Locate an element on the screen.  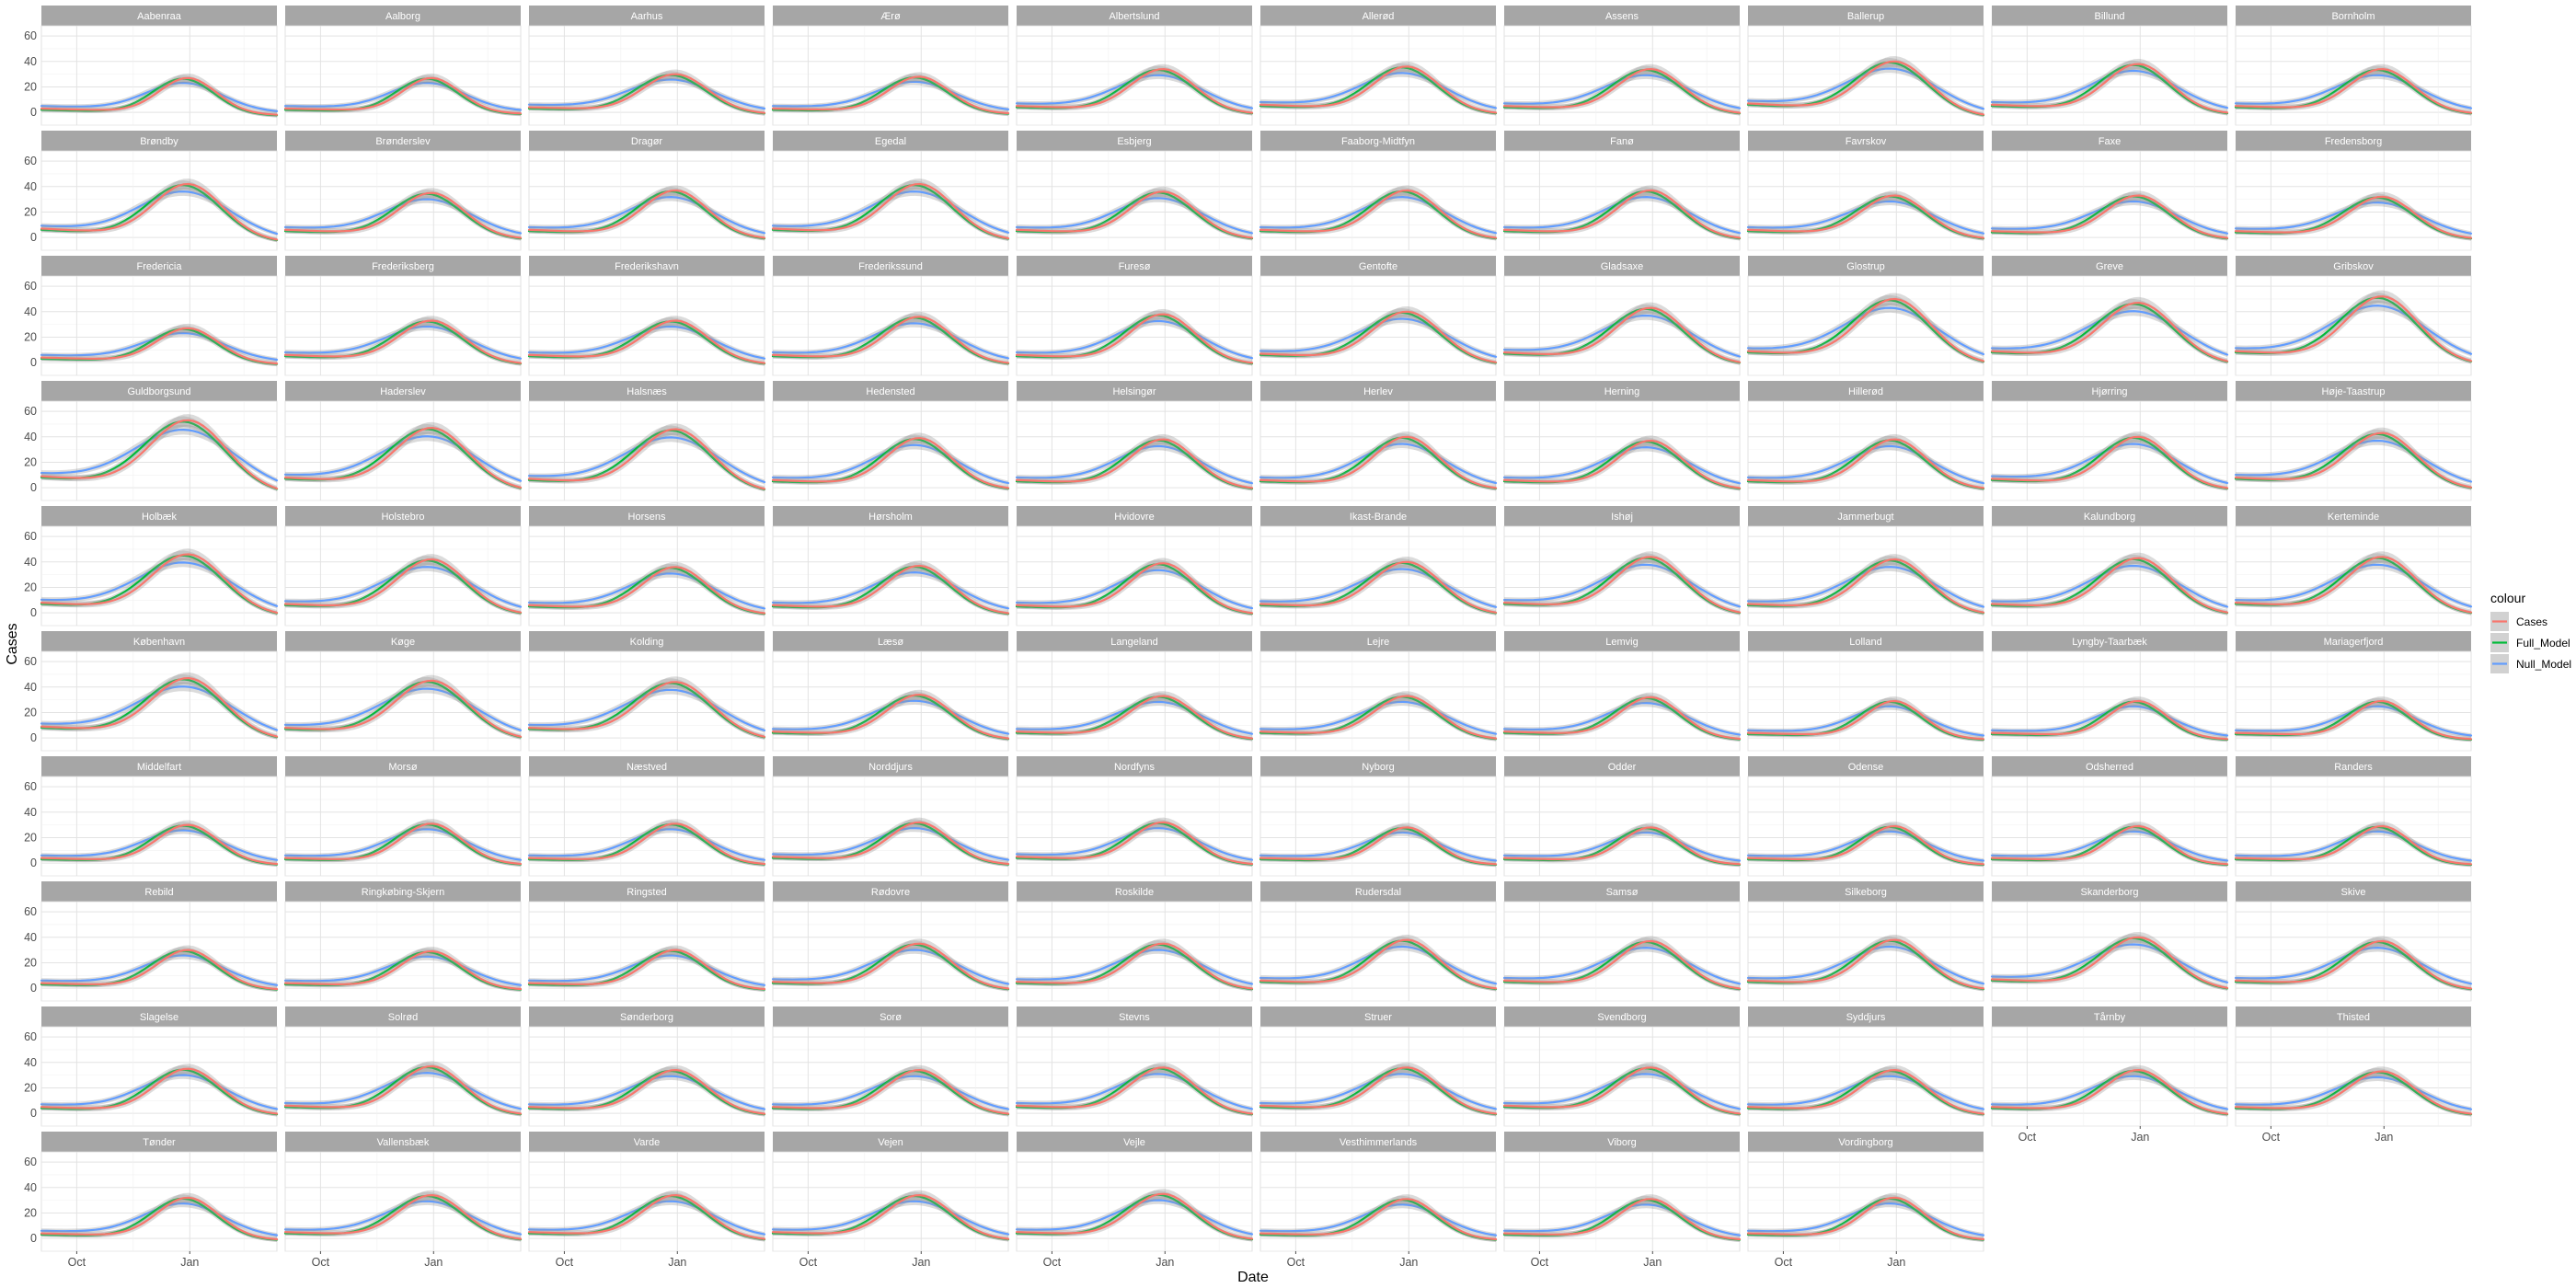
facet-panel: Aabenraa 0 20 40 60 is located at coordinates (151, 66).